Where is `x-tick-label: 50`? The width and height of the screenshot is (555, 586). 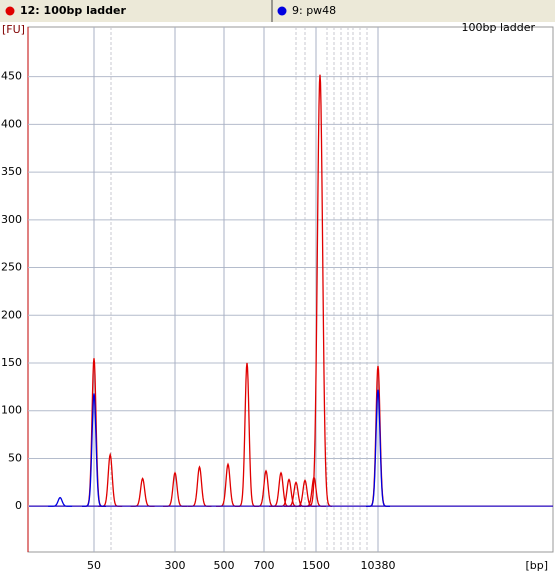 x-tick-label: 50 is located at coordinates (94, 565).